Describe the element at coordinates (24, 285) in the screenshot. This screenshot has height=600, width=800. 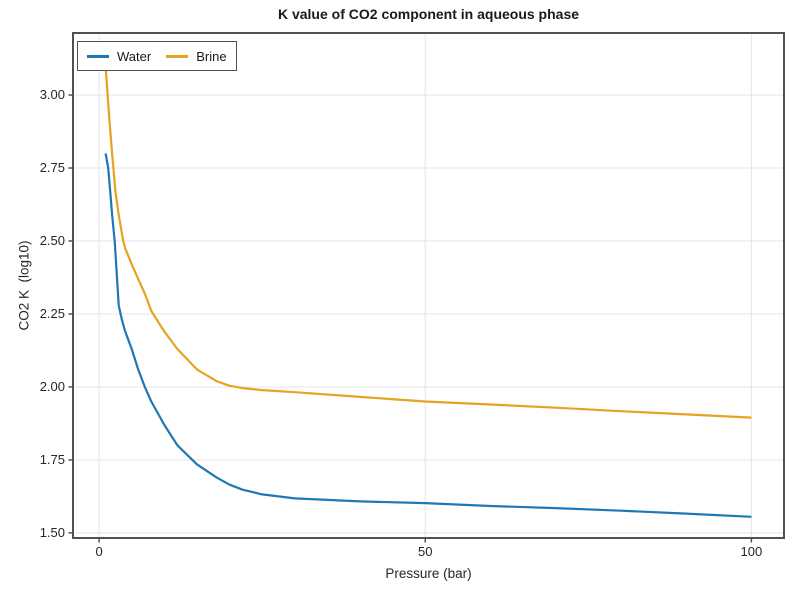
I see `y-axis-label: CO2 K (log10)` at that location.